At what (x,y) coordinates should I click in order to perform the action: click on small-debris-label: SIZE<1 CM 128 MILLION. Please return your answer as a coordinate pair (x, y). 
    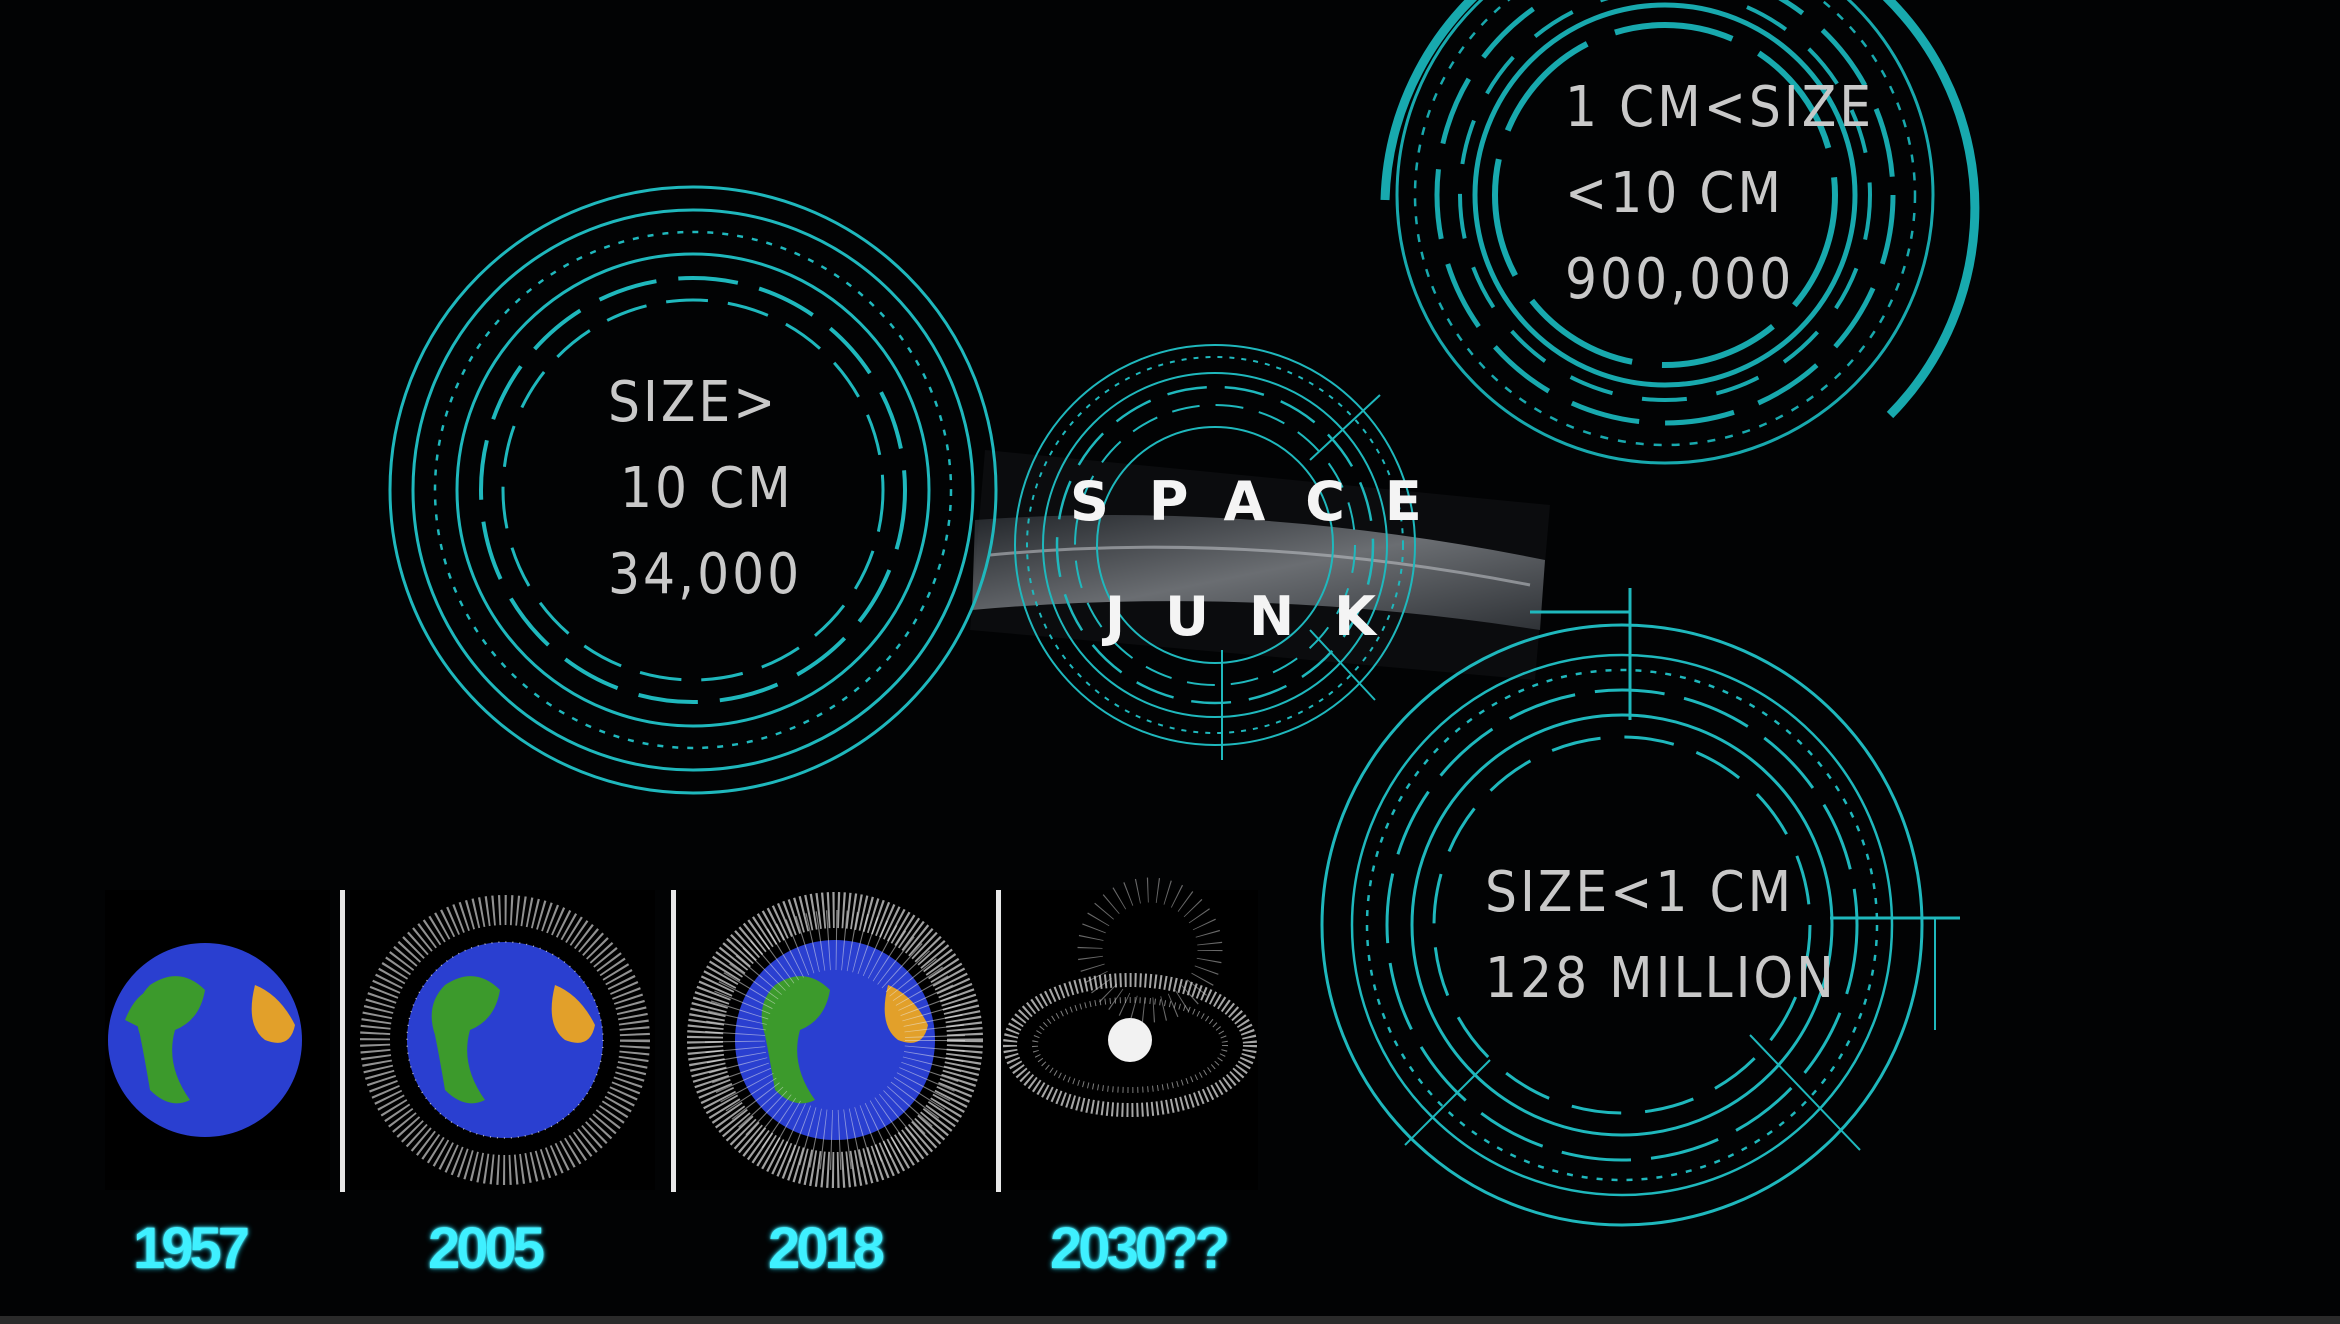
    Looking at the image, I should click on (1661, 936).